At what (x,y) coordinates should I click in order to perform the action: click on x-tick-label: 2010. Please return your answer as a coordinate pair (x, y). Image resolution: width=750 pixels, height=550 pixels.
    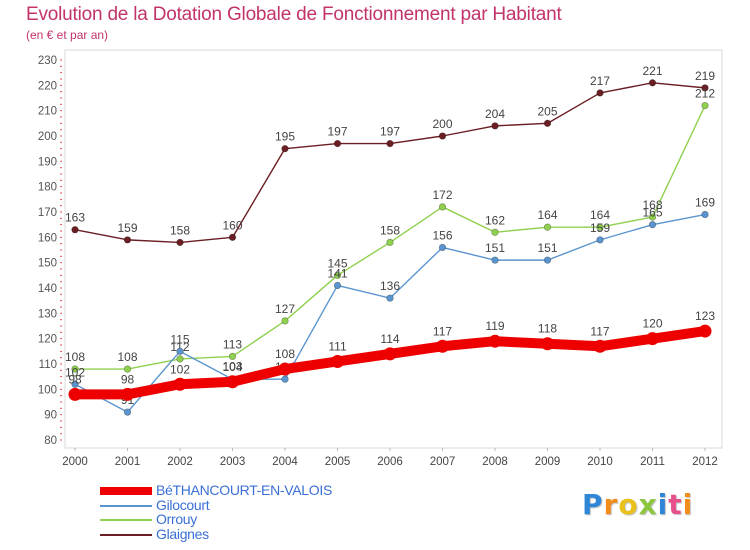
    Looking at the image, I should click on (600, 462).